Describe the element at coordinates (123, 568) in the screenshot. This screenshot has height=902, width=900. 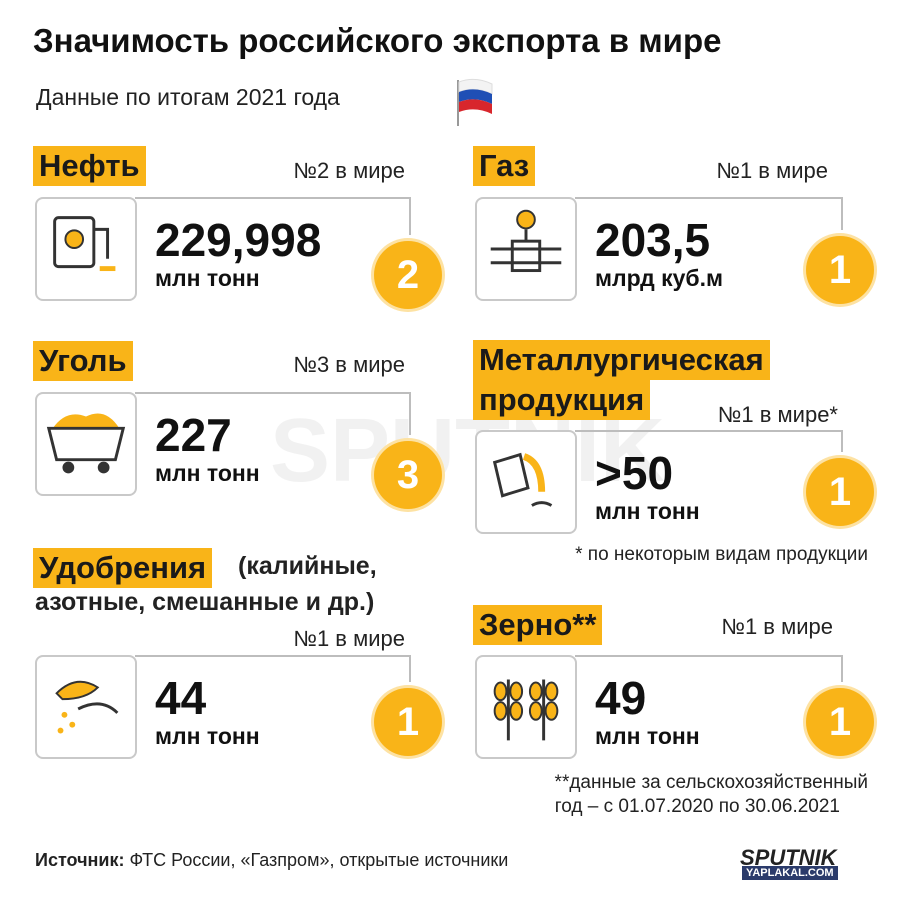
I see `card-heading: Удобрения` at that location.